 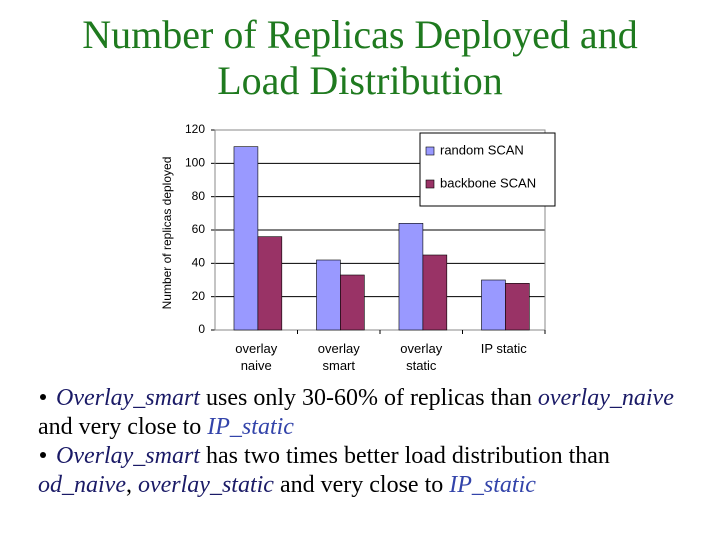 I want to click on x-tick-label: IP static, so click(x=503, y=348).